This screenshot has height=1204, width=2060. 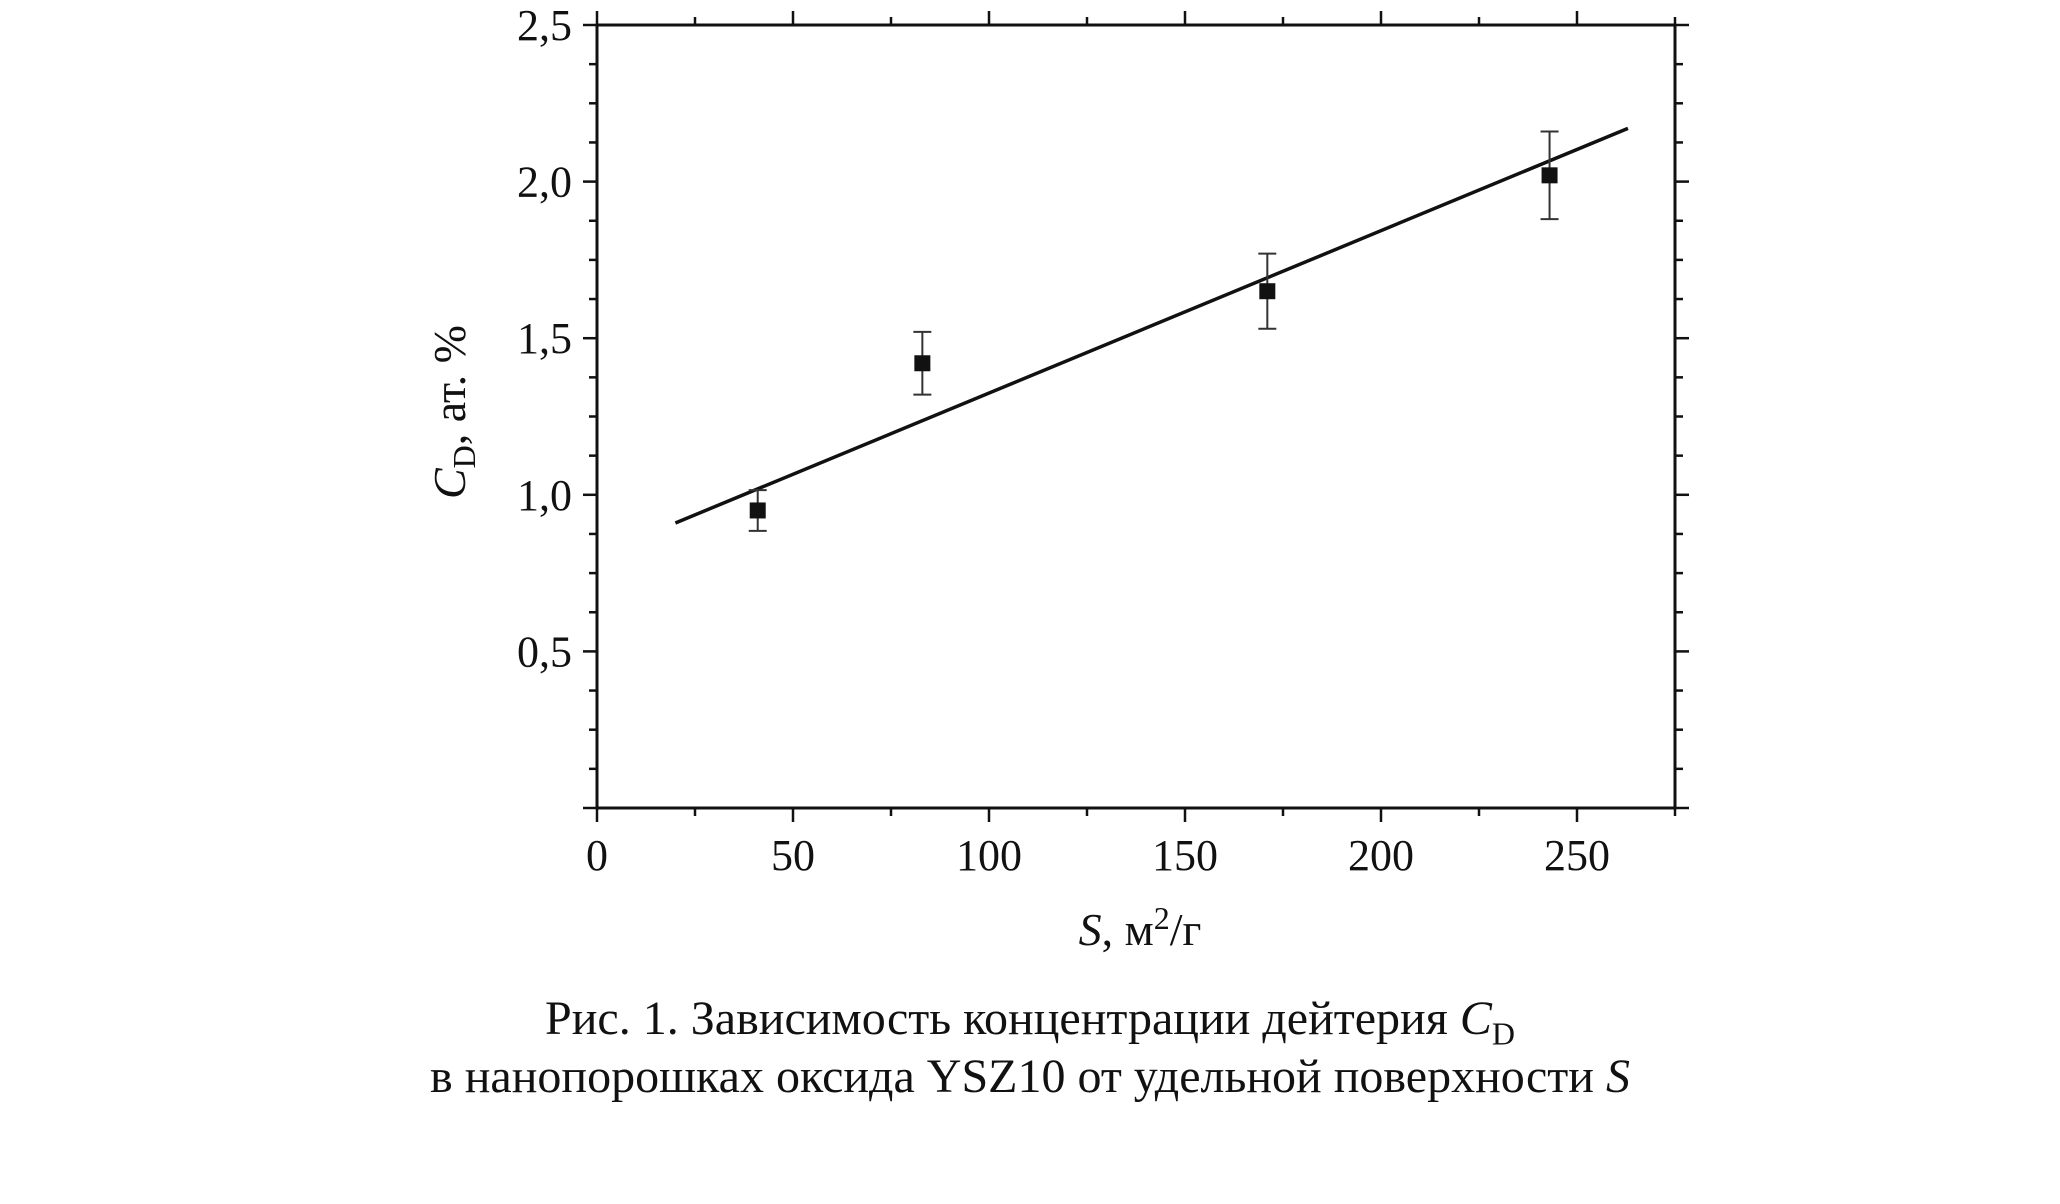 What do you see at coordinates (1577, 855) in the screenshot?
I see `x-tick-label: 250` at bounding box center [1577, 855].